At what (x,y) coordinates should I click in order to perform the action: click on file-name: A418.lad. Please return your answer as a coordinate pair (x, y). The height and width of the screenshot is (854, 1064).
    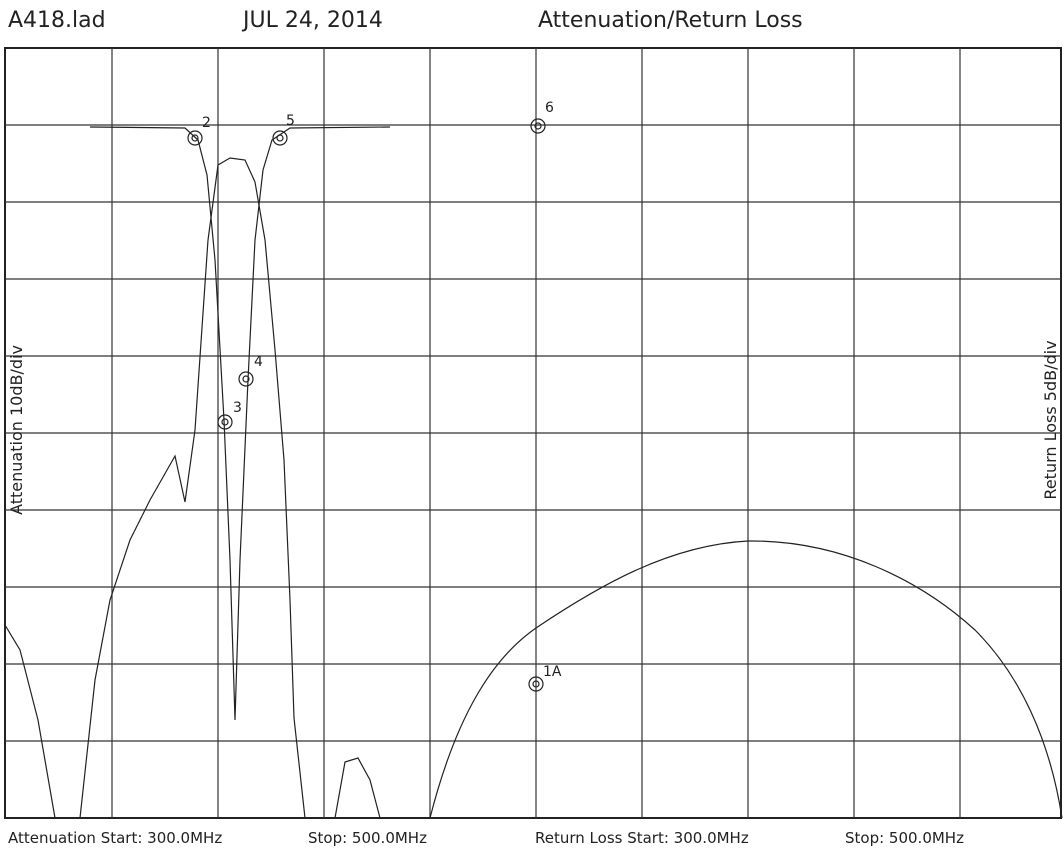
    Looking at the image, I should click on (57, 20).